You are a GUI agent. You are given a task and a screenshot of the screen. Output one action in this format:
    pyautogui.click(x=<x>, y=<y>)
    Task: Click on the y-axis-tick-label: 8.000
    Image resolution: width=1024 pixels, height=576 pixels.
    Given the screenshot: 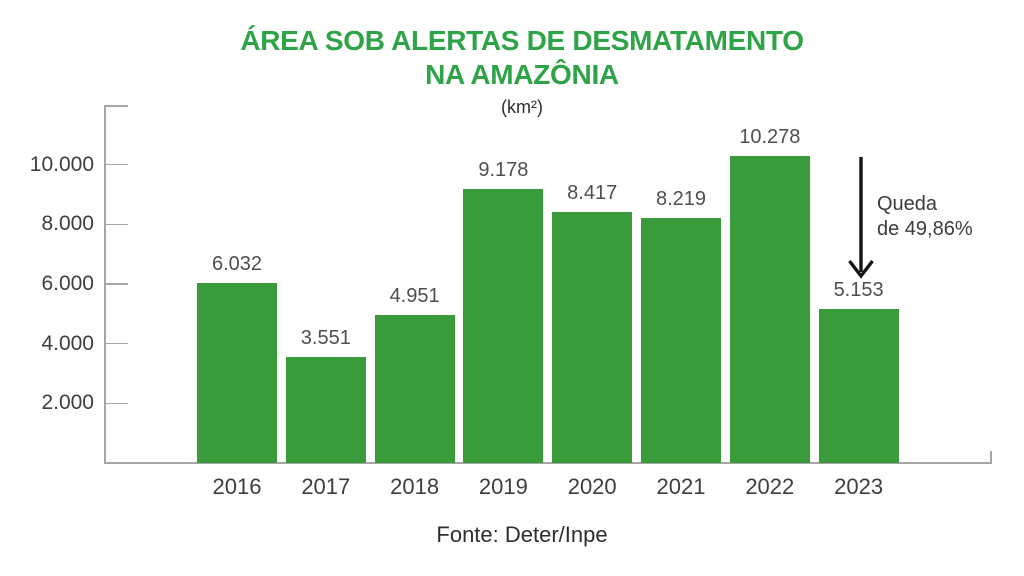 What is the action you would take?
    pyautogui.click(x=67, y=224)
    